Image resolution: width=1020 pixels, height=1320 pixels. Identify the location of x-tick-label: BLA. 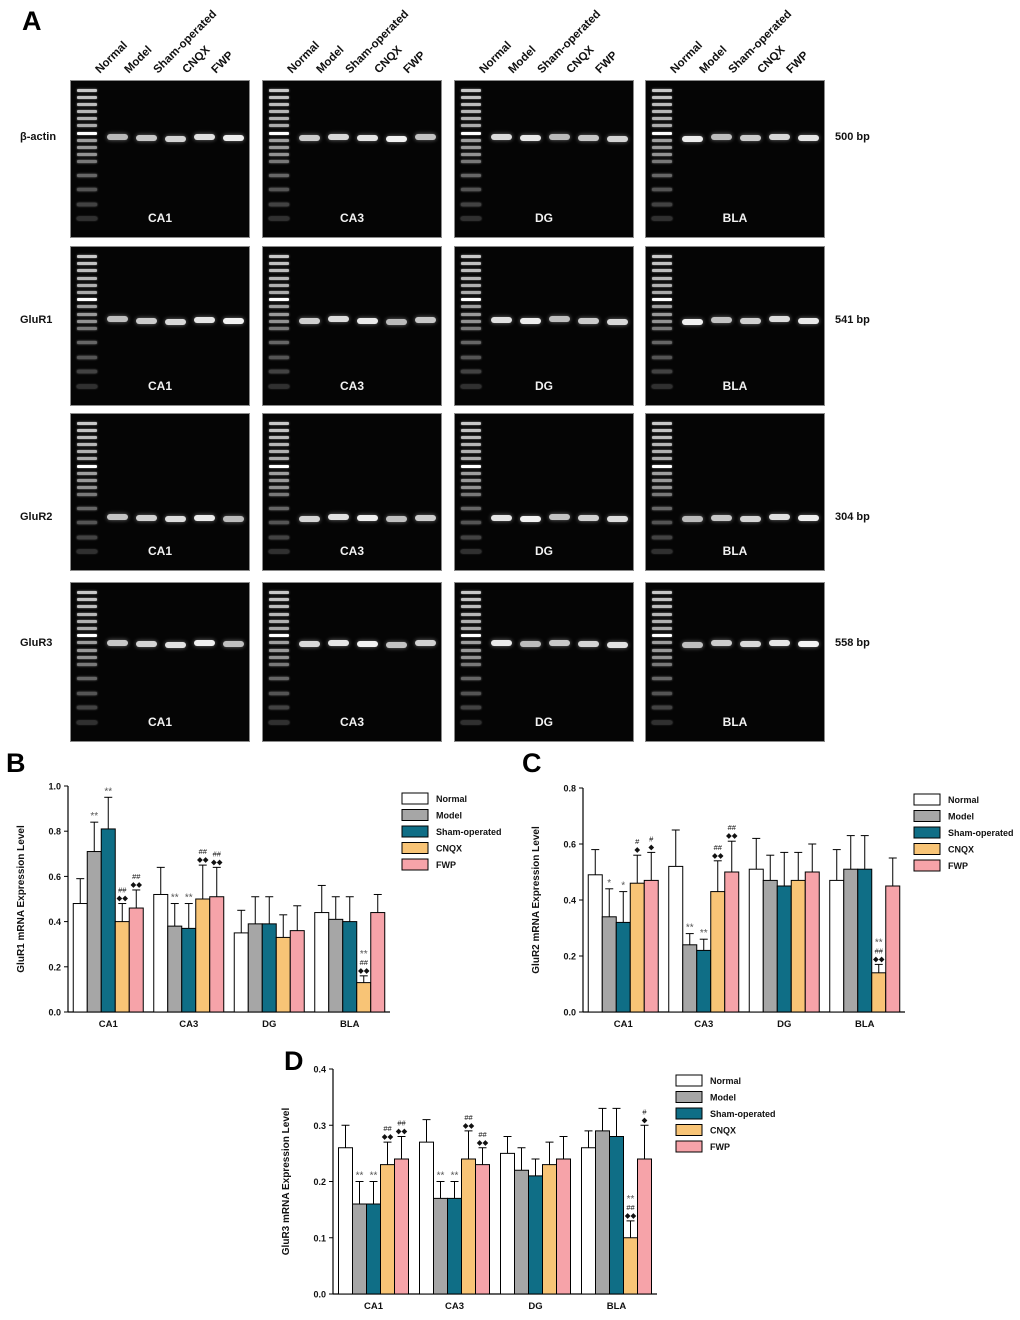
(350, 1024).